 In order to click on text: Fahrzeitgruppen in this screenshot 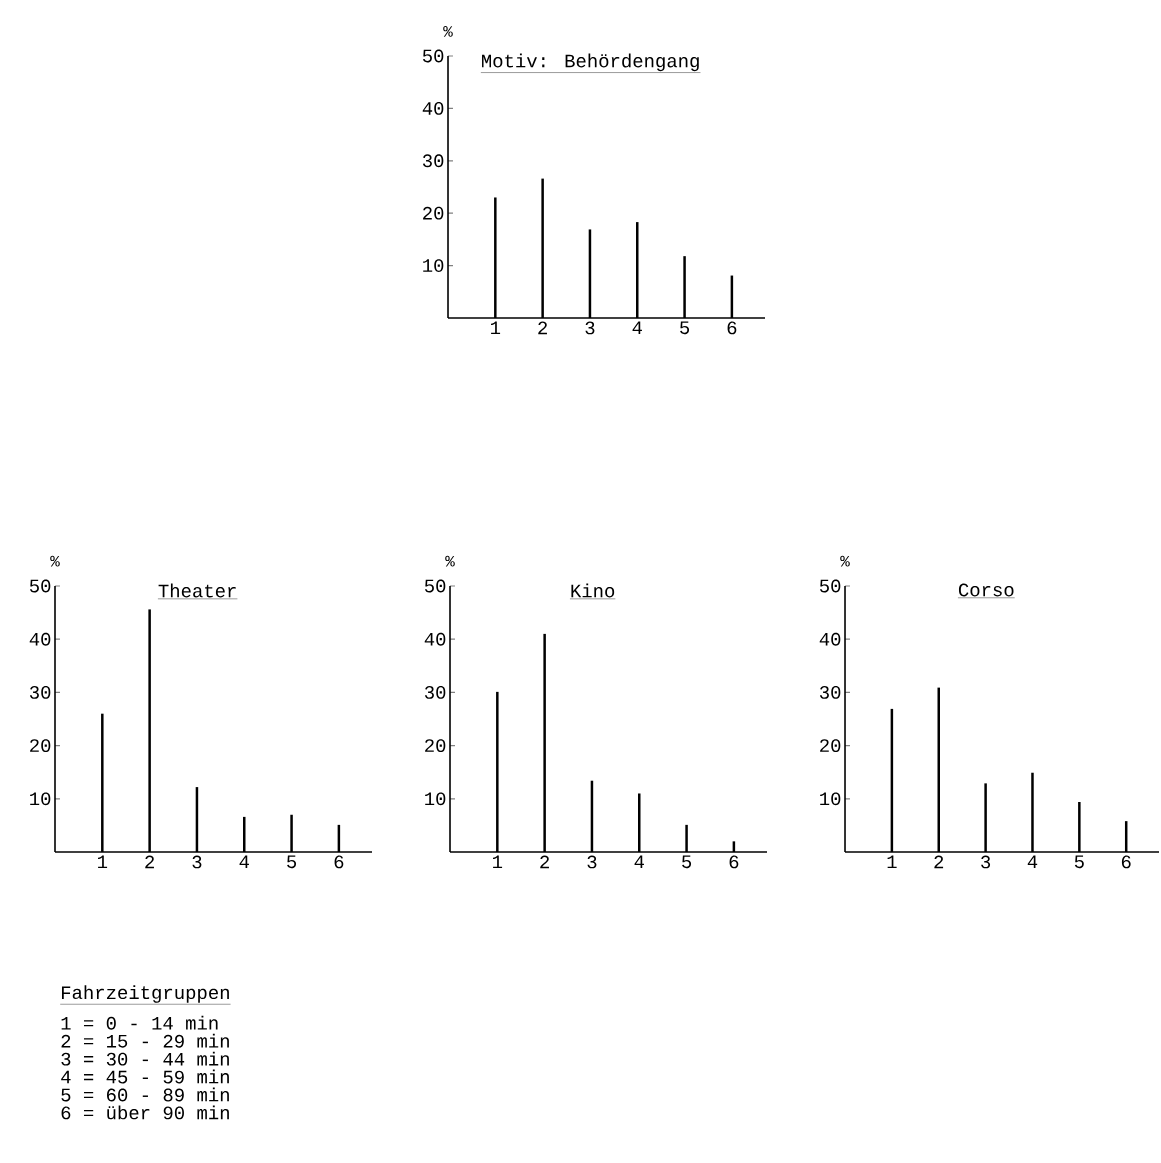, I will do `click(145, 994)`.